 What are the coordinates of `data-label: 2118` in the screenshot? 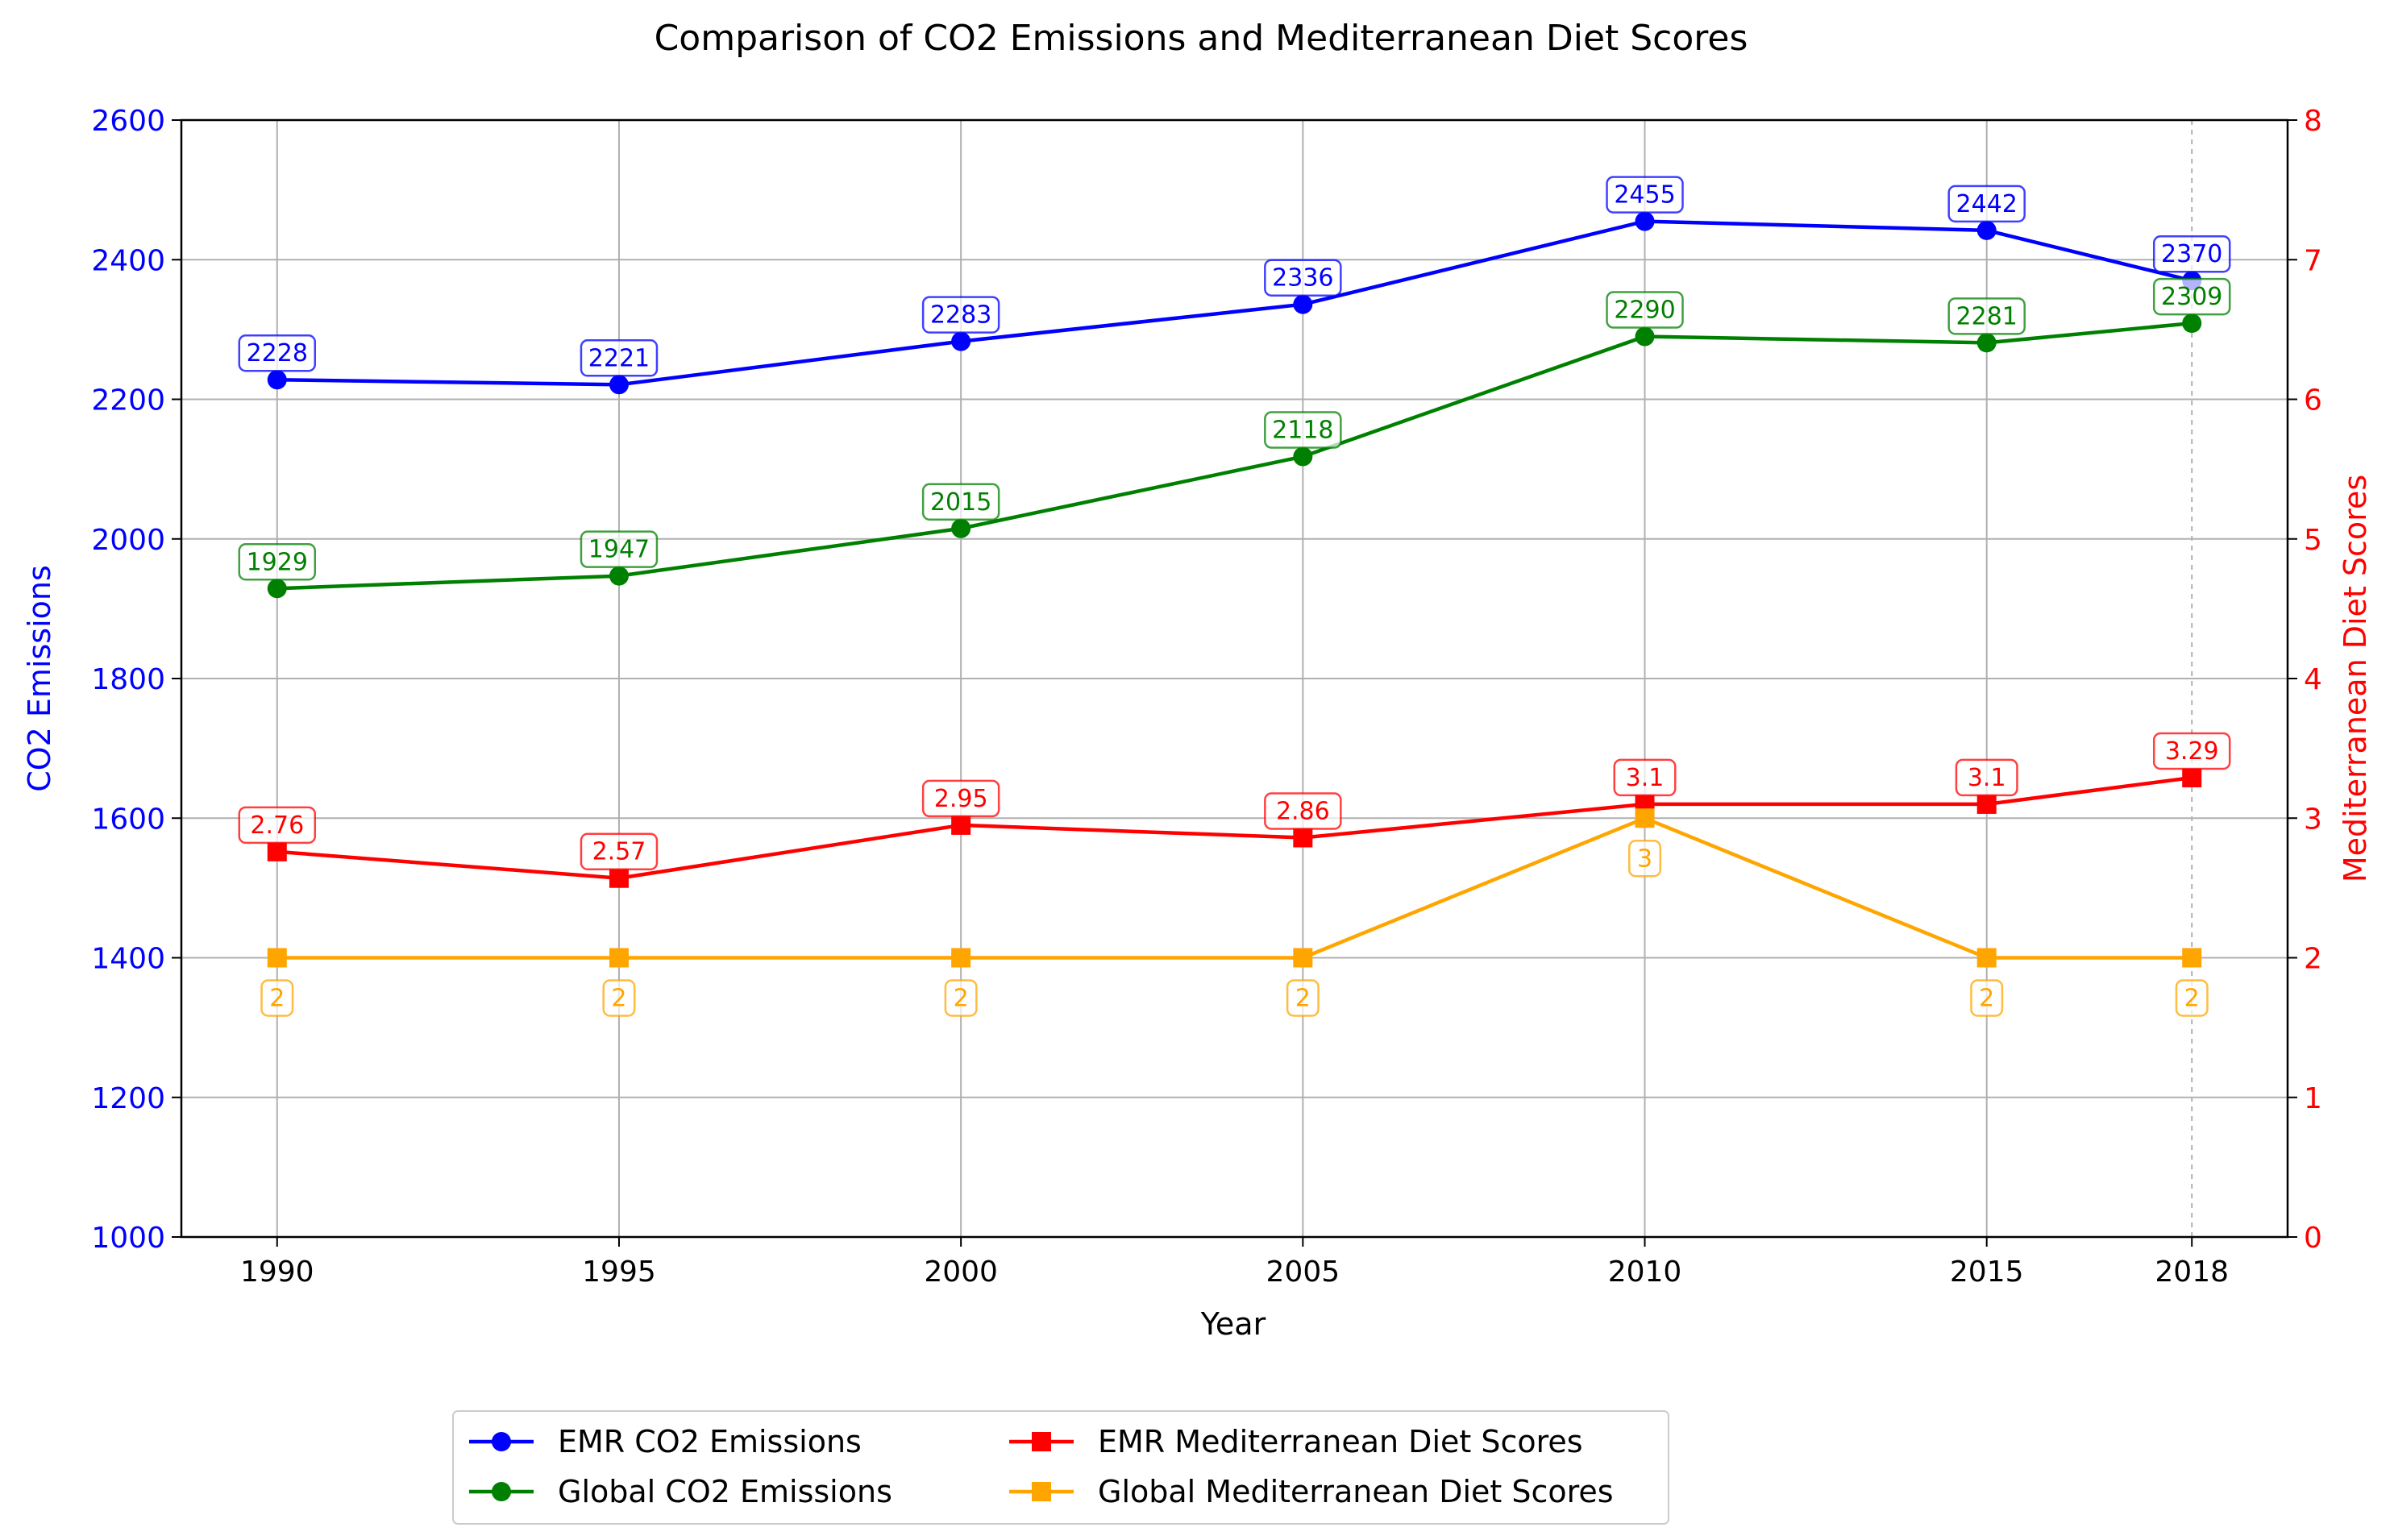 It's located at (1303, 430).